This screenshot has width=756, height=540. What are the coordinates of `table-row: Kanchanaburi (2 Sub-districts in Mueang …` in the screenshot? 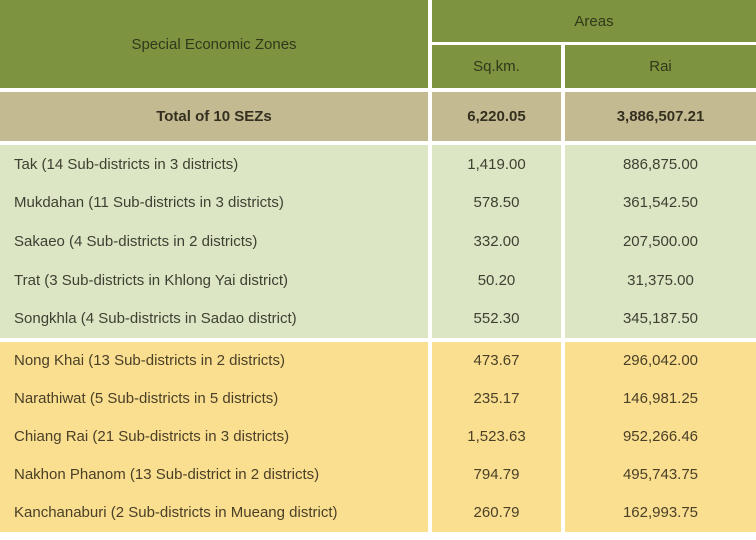 It's located at (378, 512).